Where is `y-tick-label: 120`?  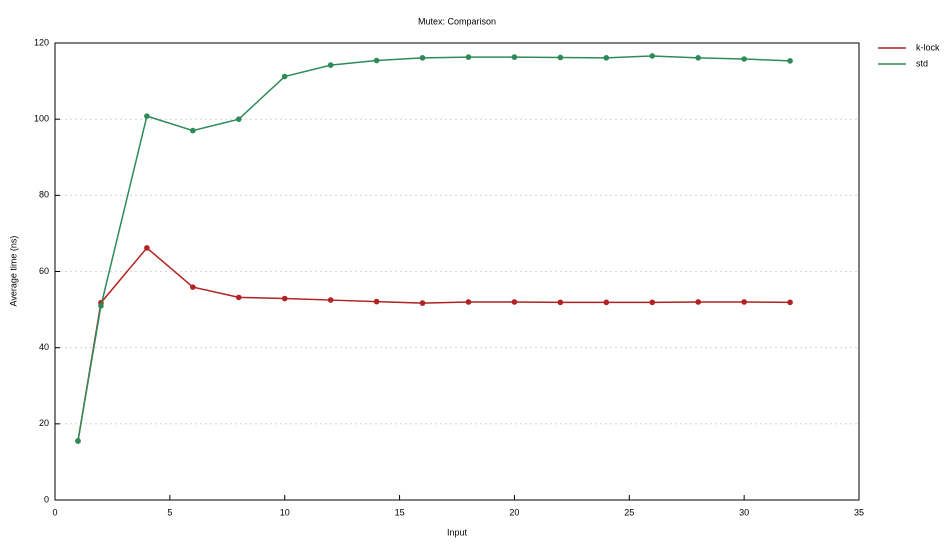
y-tick-label: 120 is located at coordinates (41, 42).